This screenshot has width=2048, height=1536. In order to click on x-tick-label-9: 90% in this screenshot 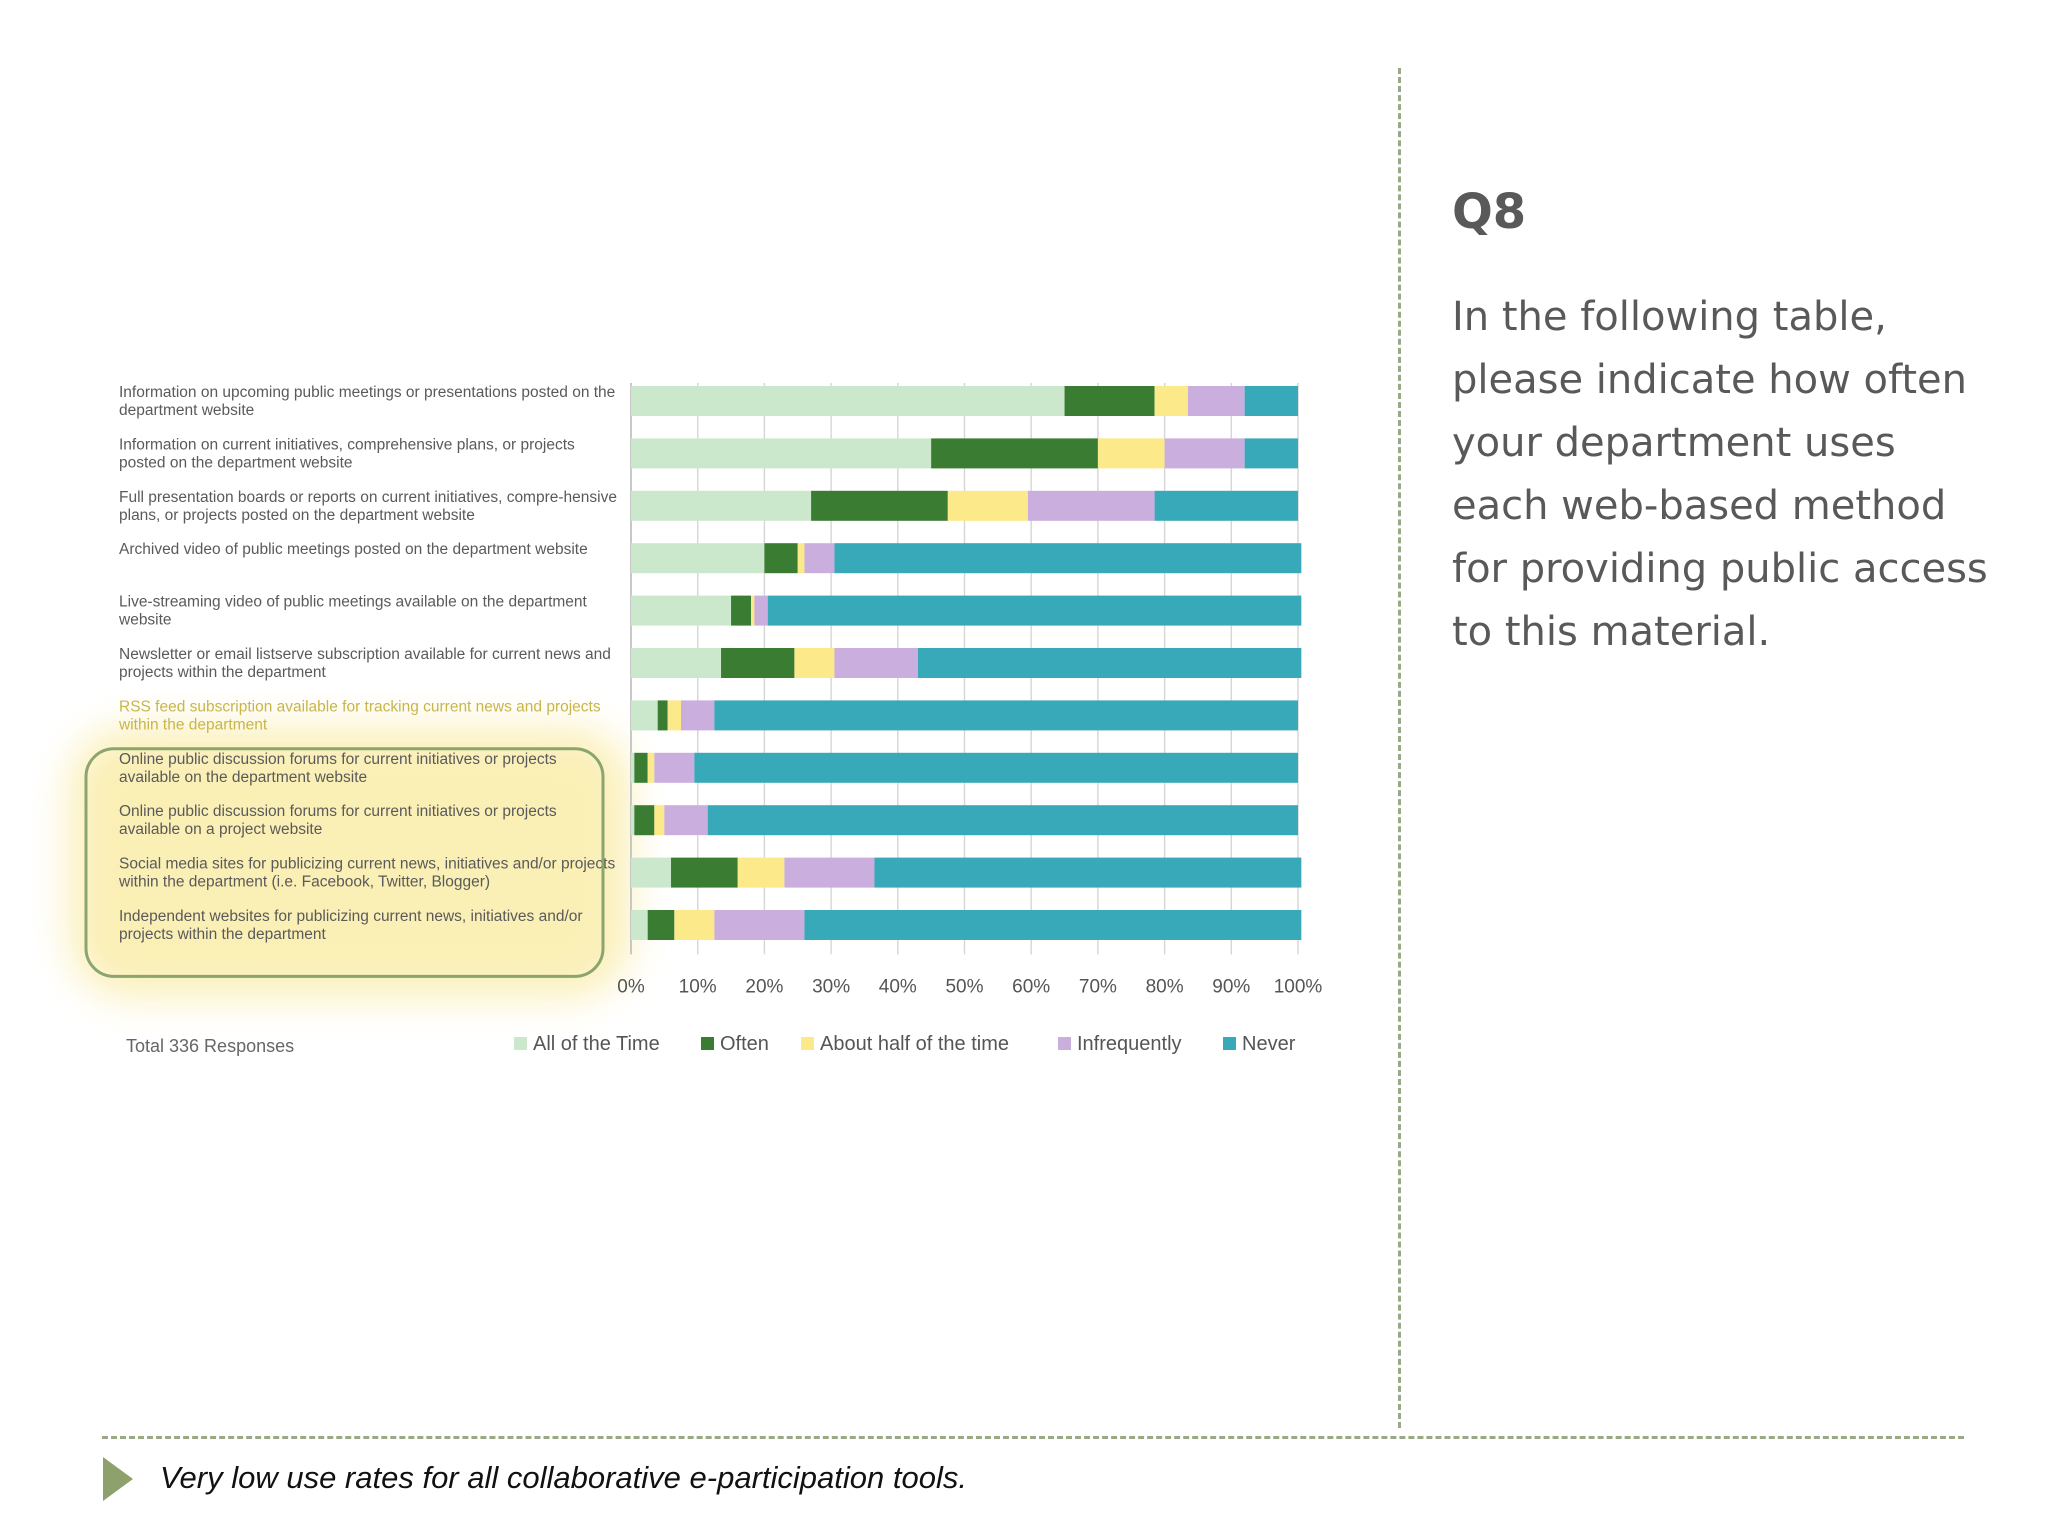, I will do `click(1231, 986)`.